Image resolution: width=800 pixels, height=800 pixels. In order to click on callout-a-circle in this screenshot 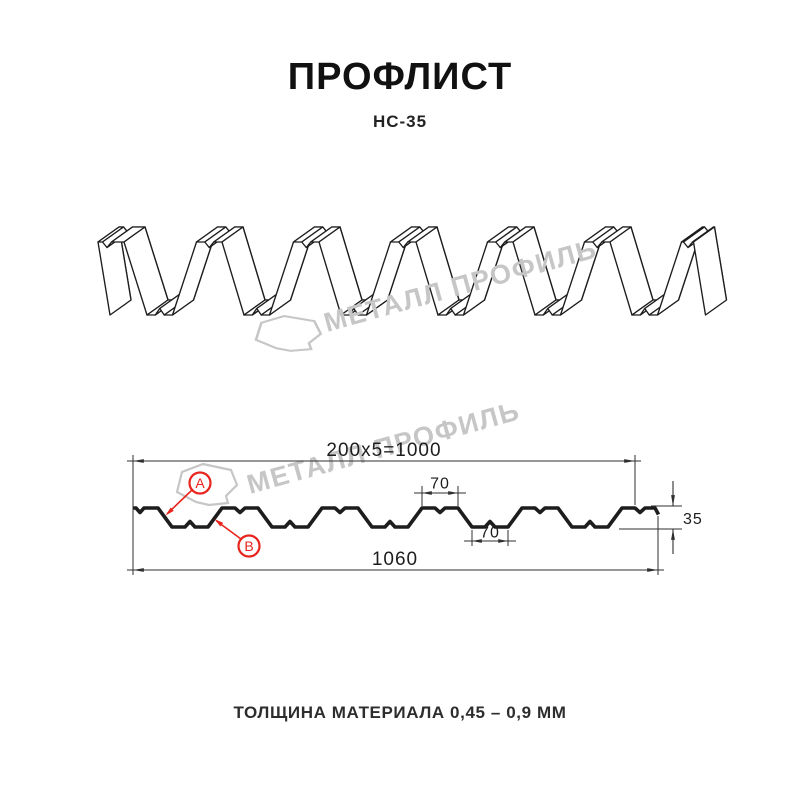, I will do `click(200, 483)`.